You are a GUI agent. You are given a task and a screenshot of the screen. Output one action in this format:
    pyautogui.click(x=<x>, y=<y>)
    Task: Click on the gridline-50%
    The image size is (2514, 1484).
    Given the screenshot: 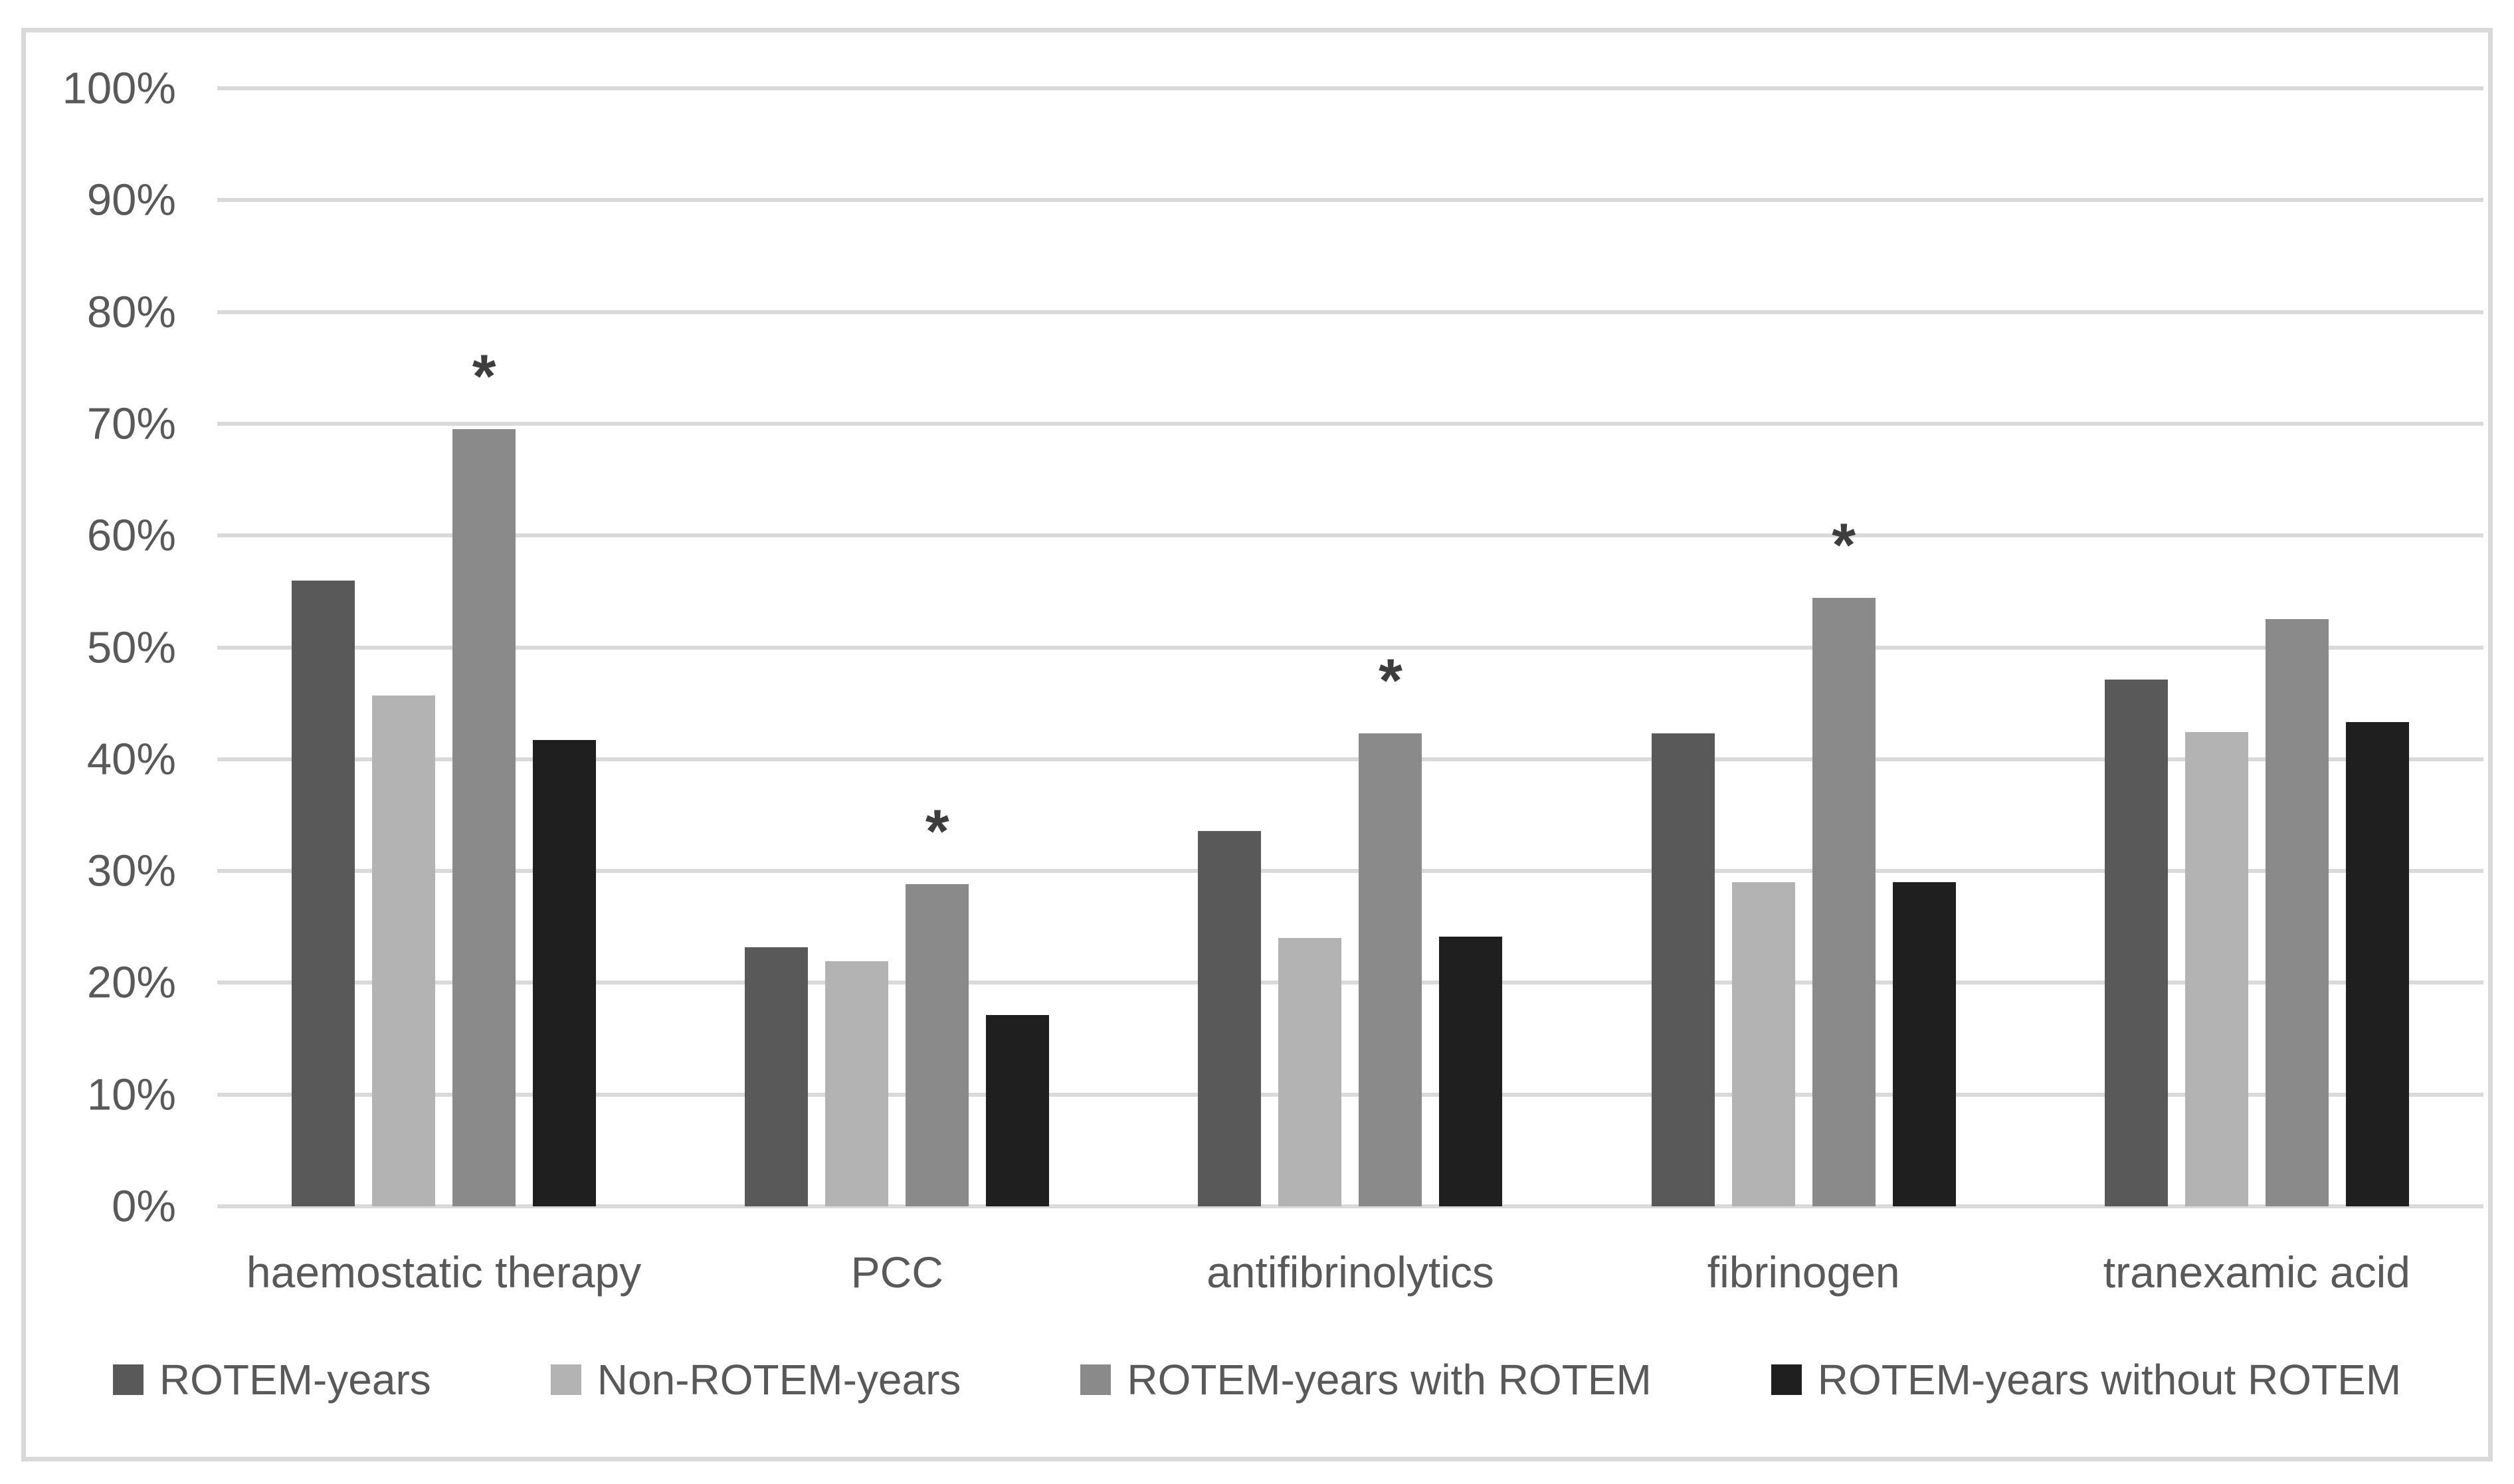 What is the action you would take?
    pyautogui.click(x=1350, y=648)
    